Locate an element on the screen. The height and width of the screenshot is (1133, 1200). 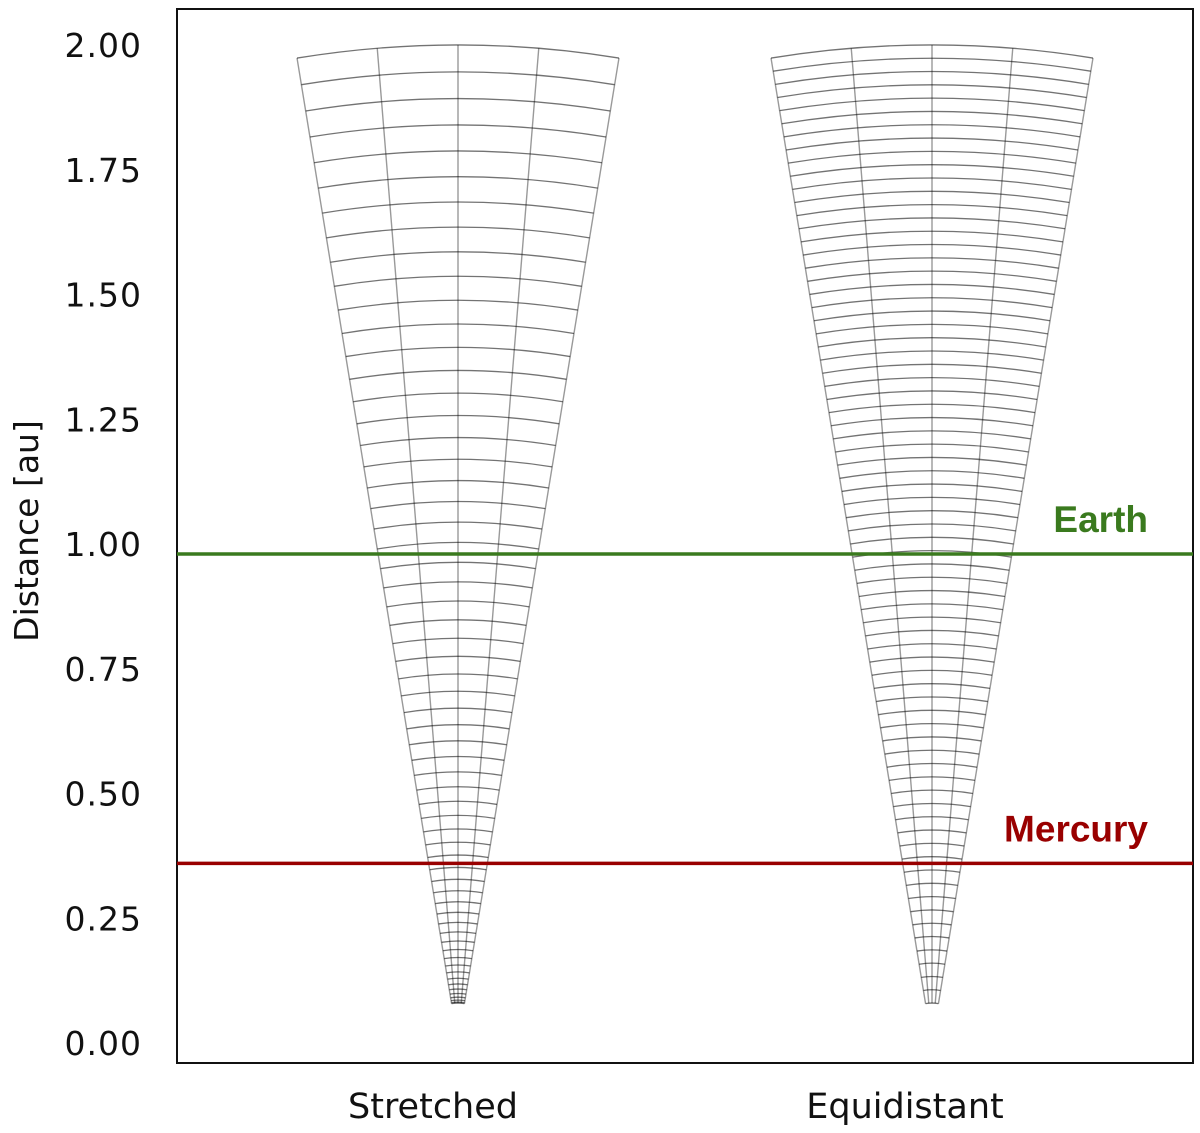
y-tick-label-7: 1.75 is located at coordinates (103, 170).